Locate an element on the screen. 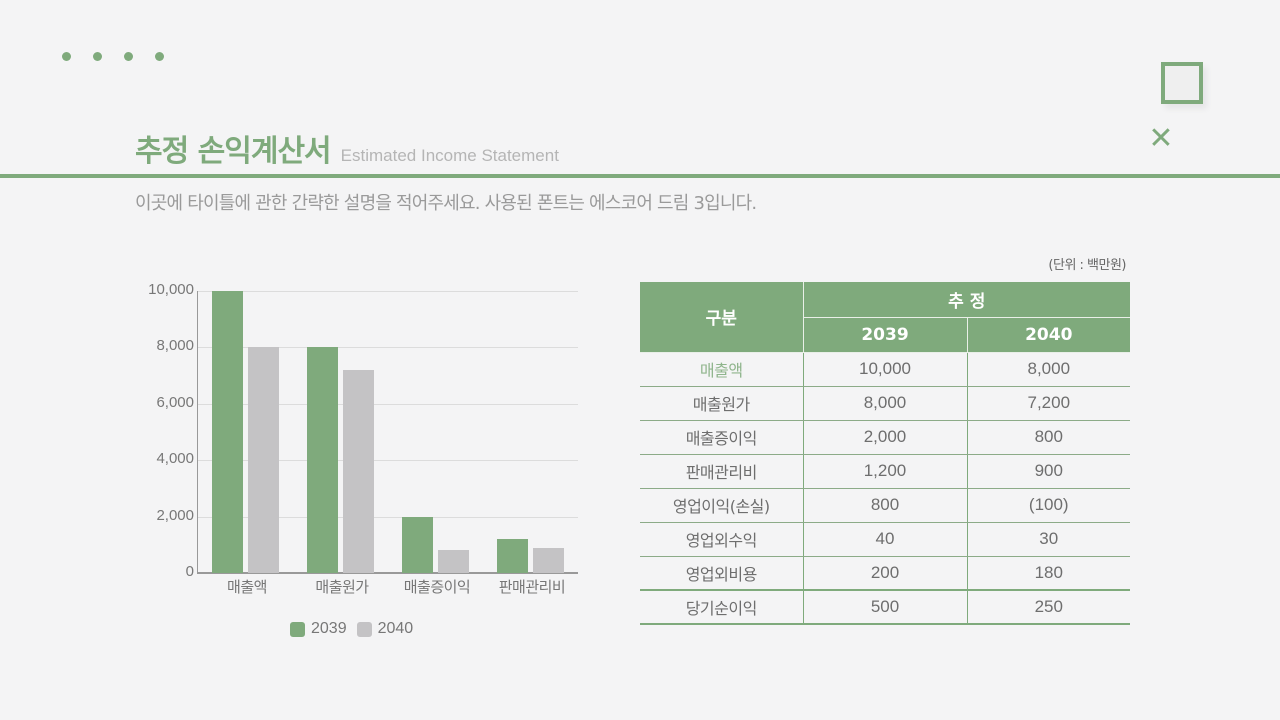 The width and height of the screenshot is (1280, 720). row-label: 당기순이익 is located at coordinates (722, 607).